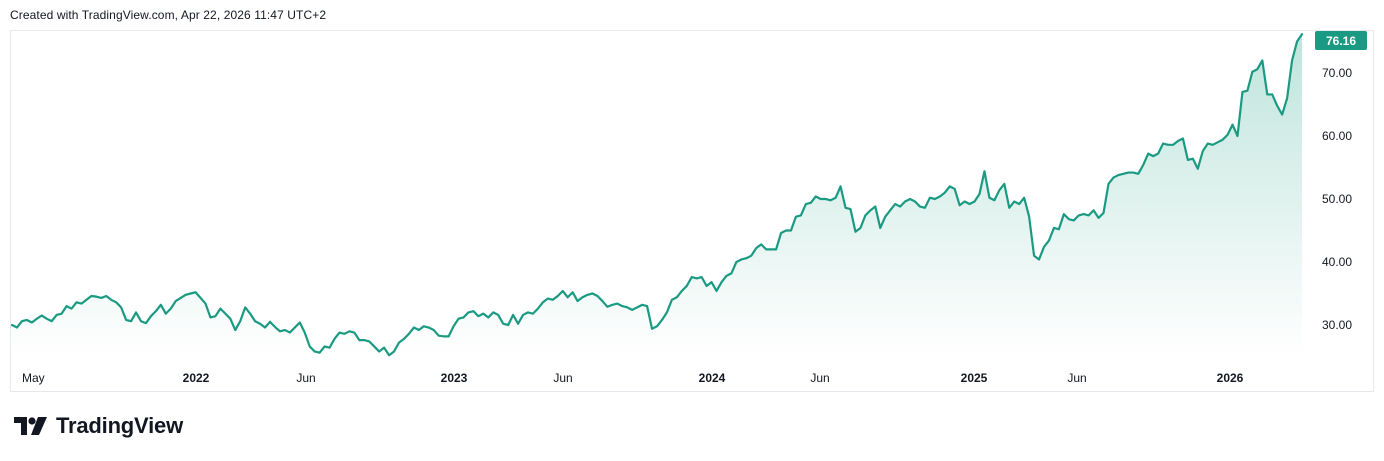  Describe the element at coordinates (196, 378) in the screenshot. I see `time-axis-tick-label: 2022` at that location.